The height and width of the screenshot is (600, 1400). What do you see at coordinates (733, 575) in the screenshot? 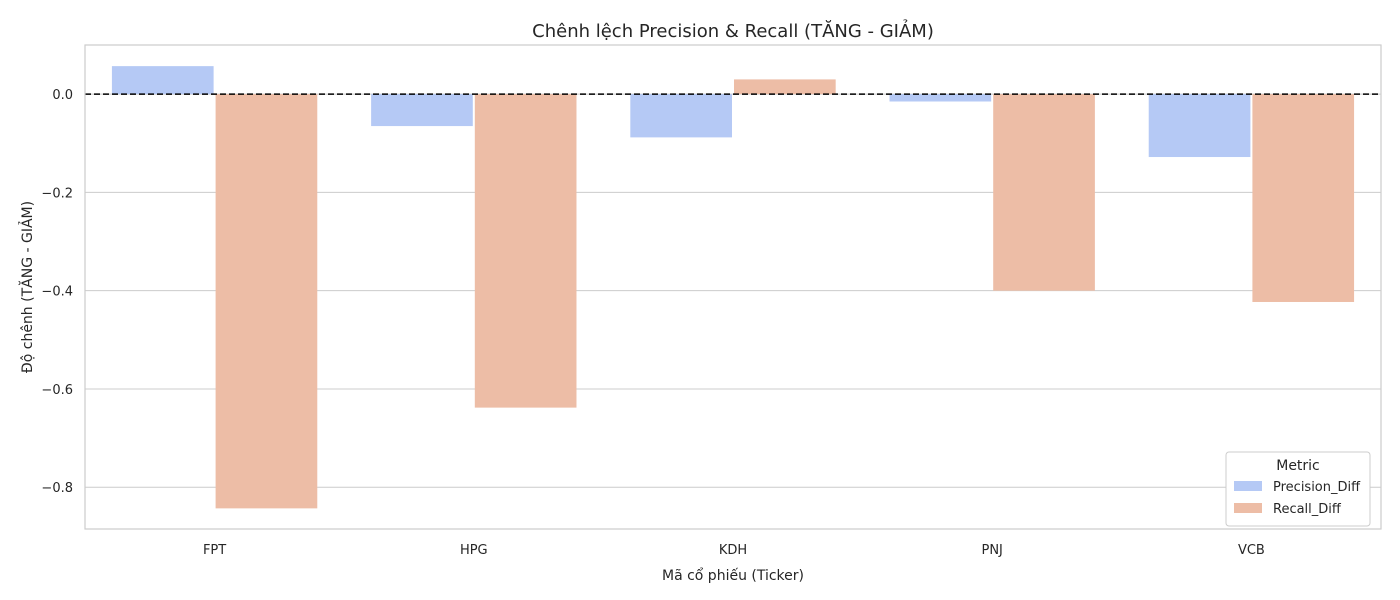
I see `x-axis-label: Mã cổ phiếu (Ticker)` at bounding box center [733, 575].